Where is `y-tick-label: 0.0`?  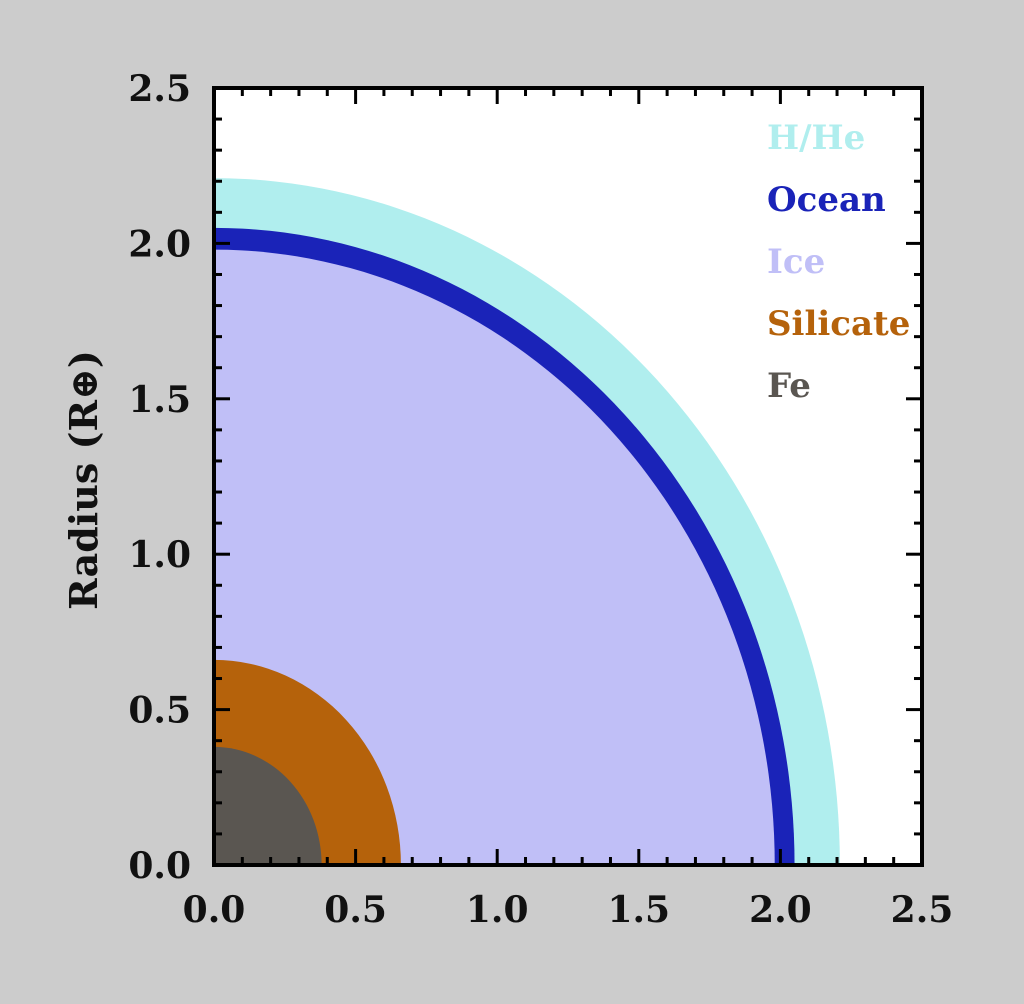 y-tick-label: 0.0 is located at coordinates (159, 866).